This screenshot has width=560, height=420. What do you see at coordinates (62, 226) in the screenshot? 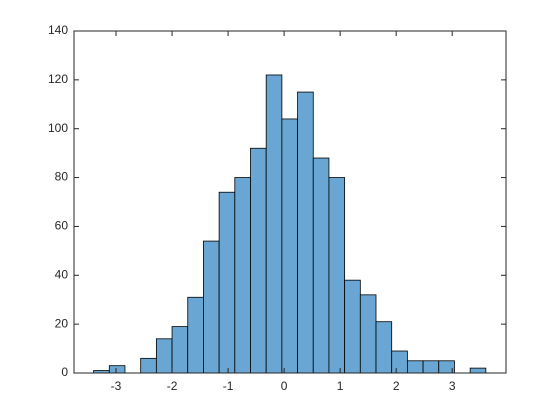
I see `y-tick-label: 60` at bounding box center [62, 226].